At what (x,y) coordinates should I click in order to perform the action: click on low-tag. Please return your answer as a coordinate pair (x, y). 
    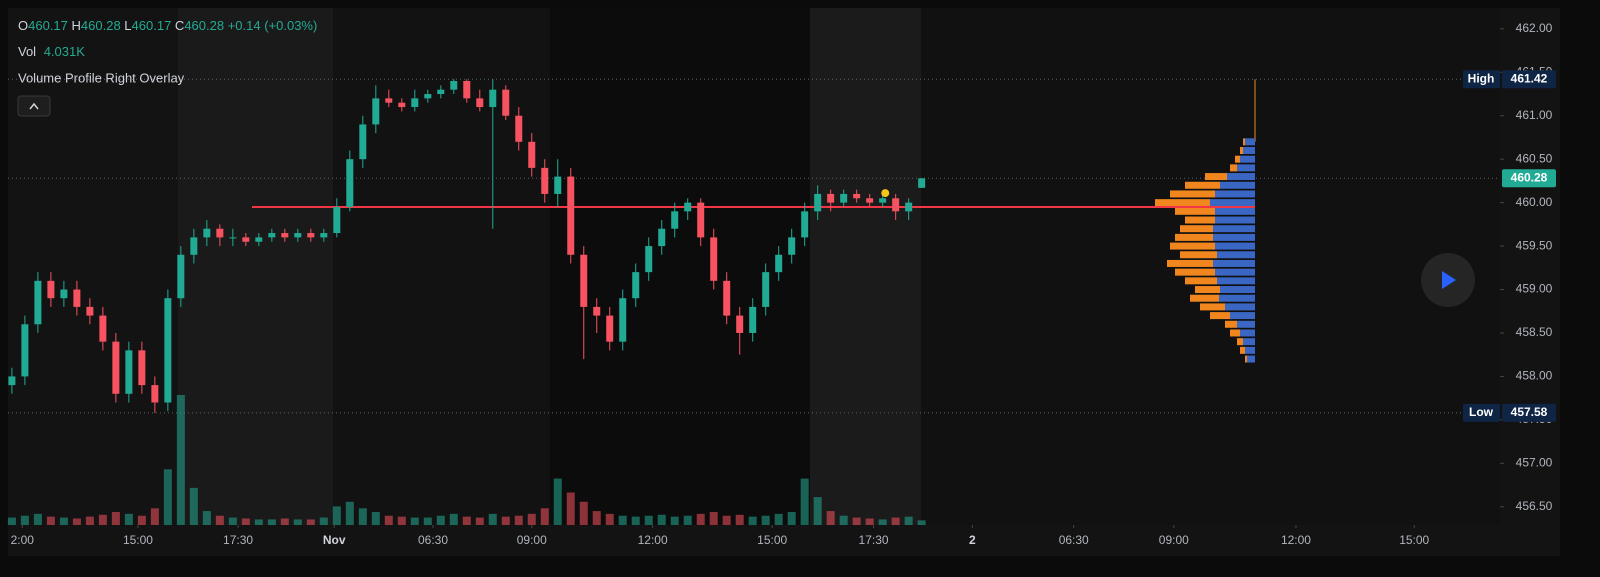
    Looking at the image, I should click on (1481, 412).